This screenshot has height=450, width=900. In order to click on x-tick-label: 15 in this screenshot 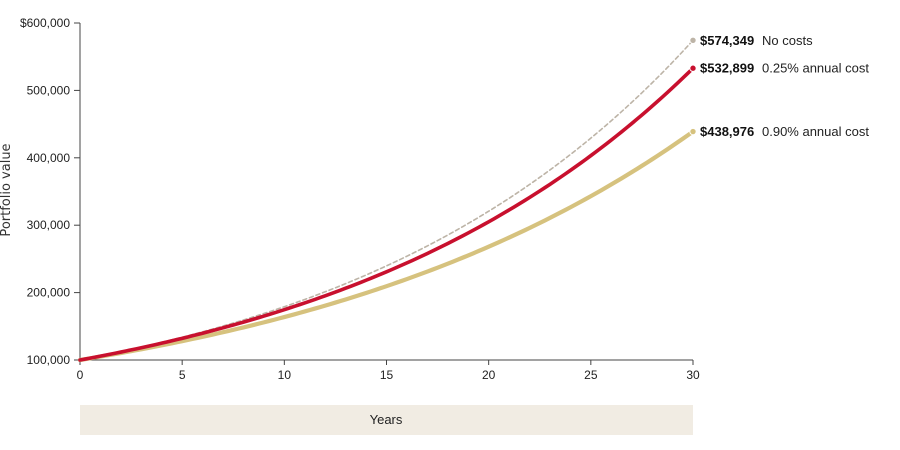, I will do `click(387, 375)`.